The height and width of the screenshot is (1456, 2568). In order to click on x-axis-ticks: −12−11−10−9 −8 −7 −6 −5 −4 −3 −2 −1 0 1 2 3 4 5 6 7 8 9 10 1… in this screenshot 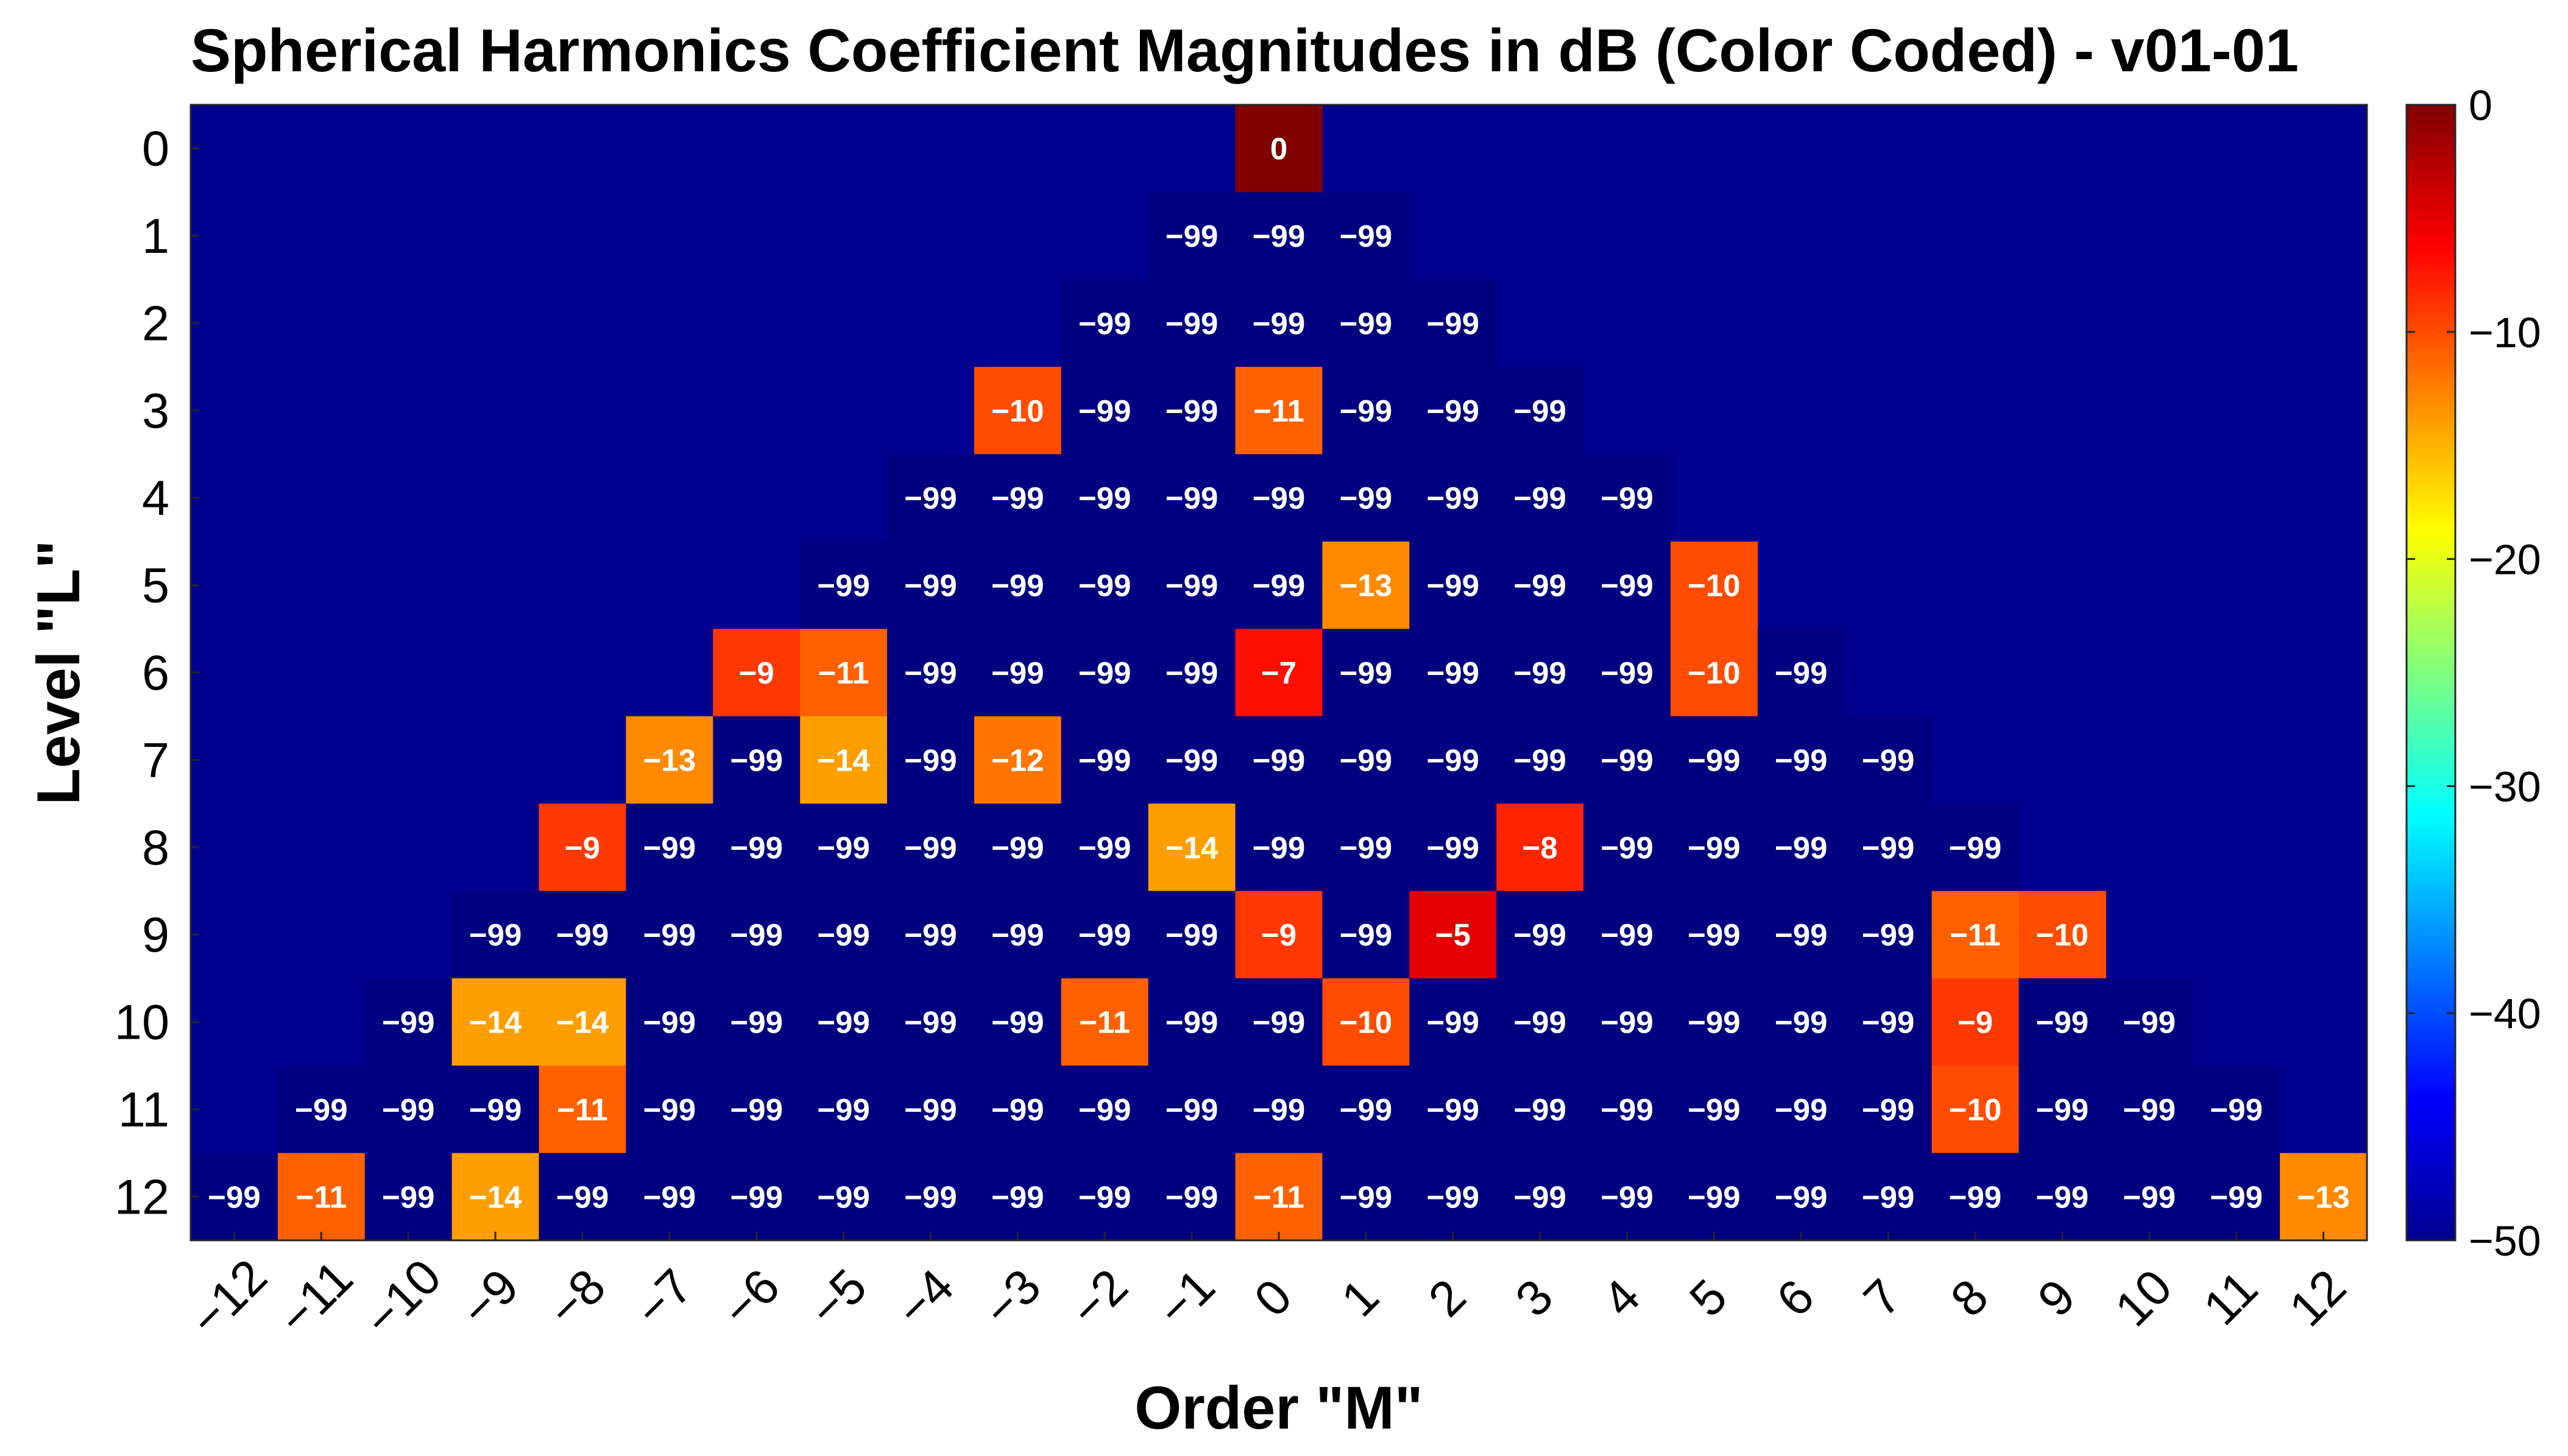, I will do `click(1268, 1289)`.